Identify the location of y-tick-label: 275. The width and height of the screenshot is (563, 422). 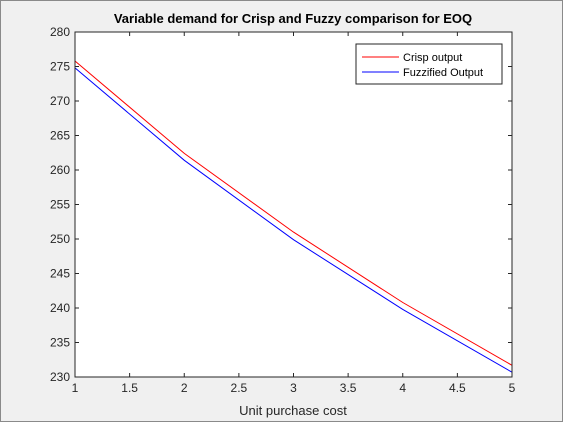
(60, 67).